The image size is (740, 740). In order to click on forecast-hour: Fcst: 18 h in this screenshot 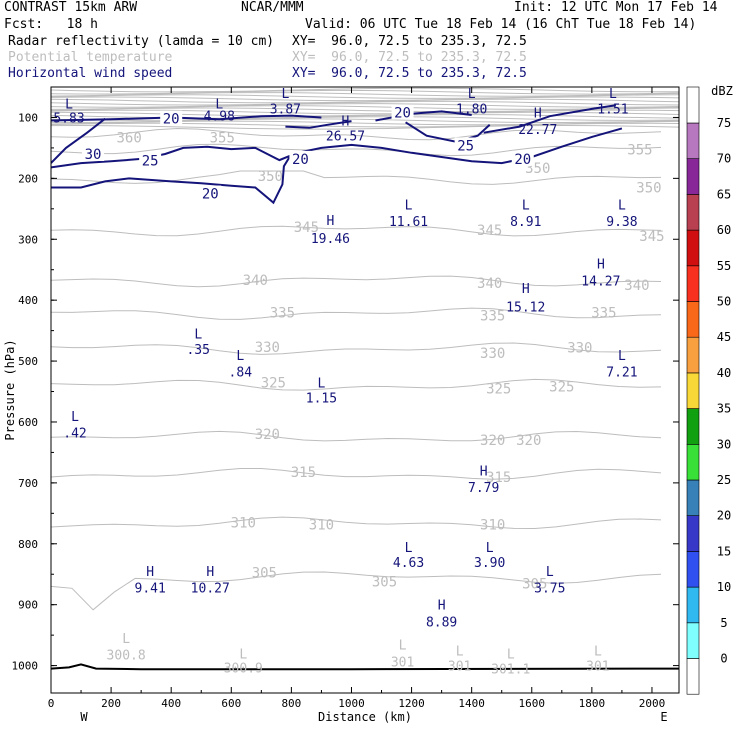, I will do `click(51, 24)`.